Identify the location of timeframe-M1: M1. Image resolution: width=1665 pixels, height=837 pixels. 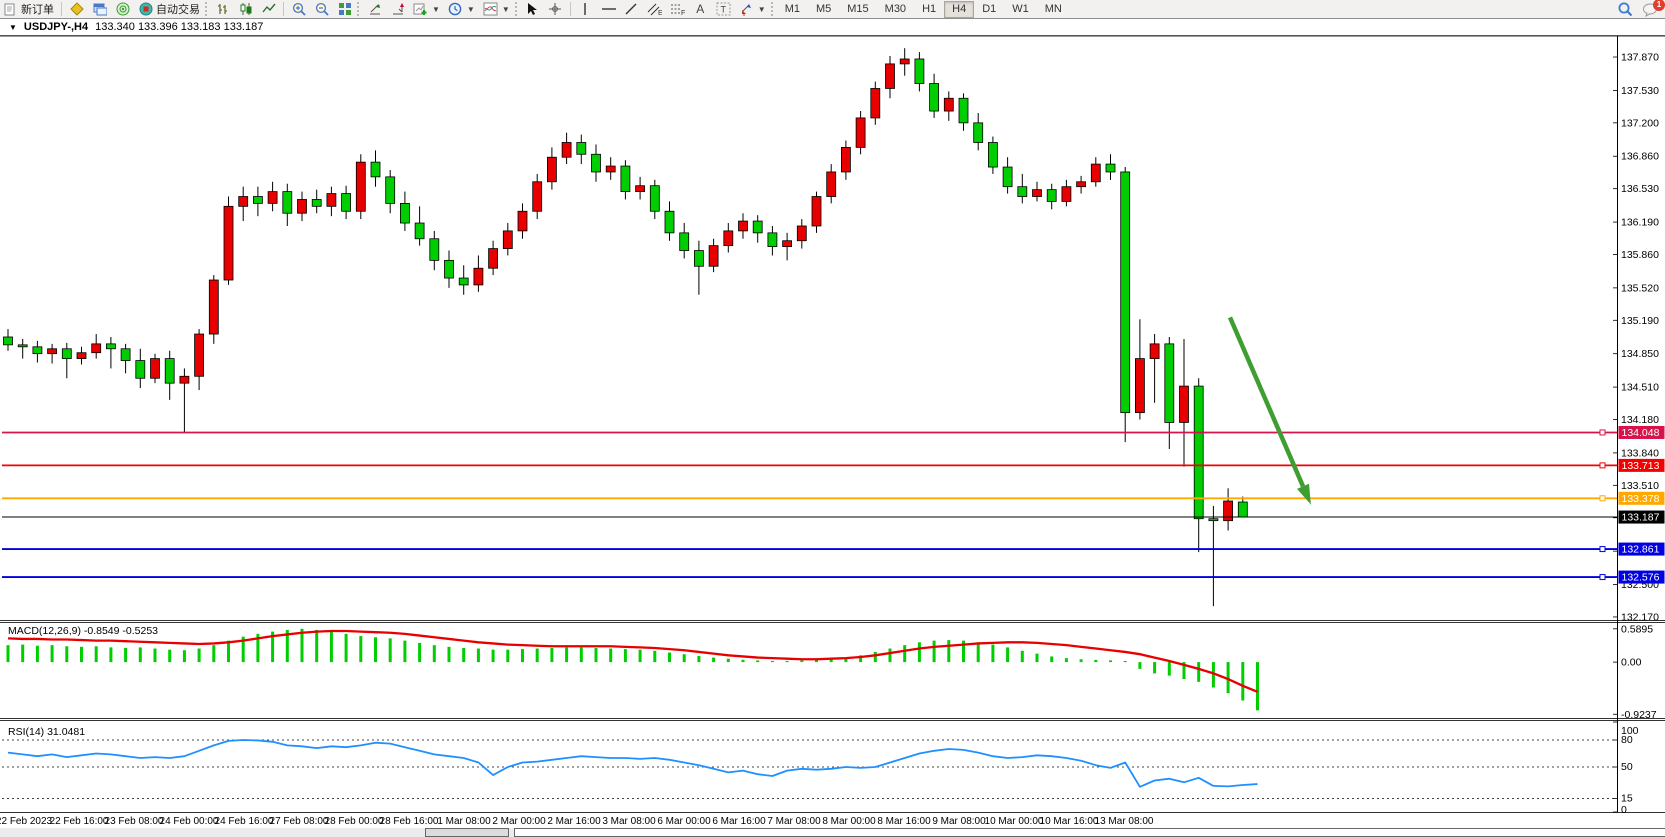
(792, 9).